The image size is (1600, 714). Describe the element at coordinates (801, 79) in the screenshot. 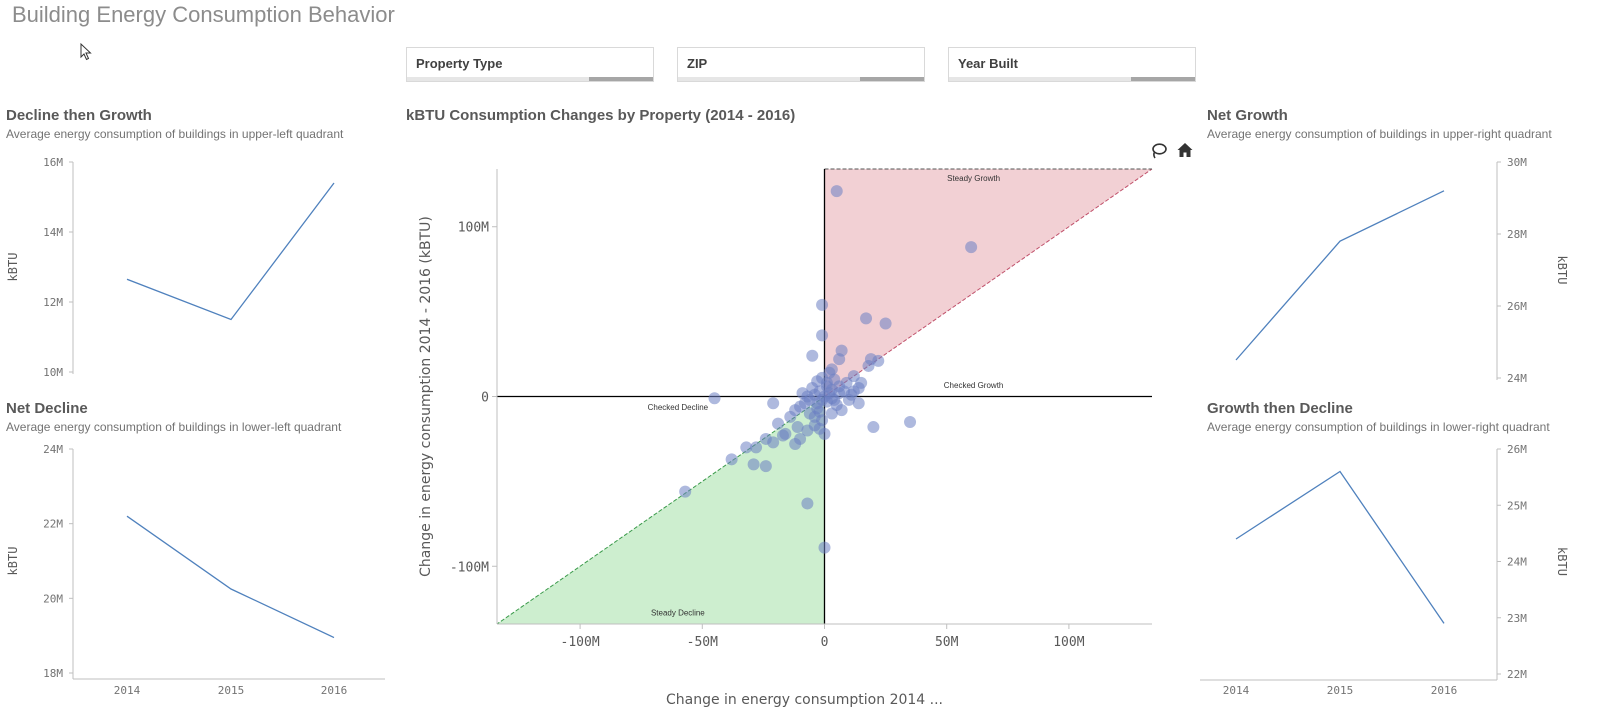

I see `filter-zip-scrollbar` at that location.